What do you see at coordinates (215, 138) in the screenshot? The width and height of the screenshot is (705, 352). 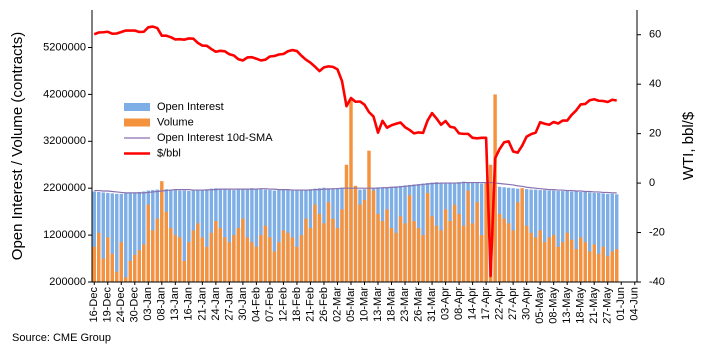 I see `legend-label: Open Interest 10d-SMA` at bounding box center [215, 138].